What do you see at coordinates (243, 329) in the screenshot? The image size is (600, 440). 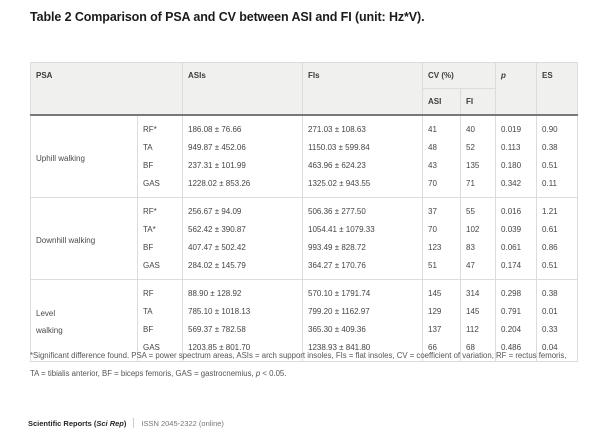 I see `asis-value: 569.37 ± 782.58` at bounding box center [243, 329].